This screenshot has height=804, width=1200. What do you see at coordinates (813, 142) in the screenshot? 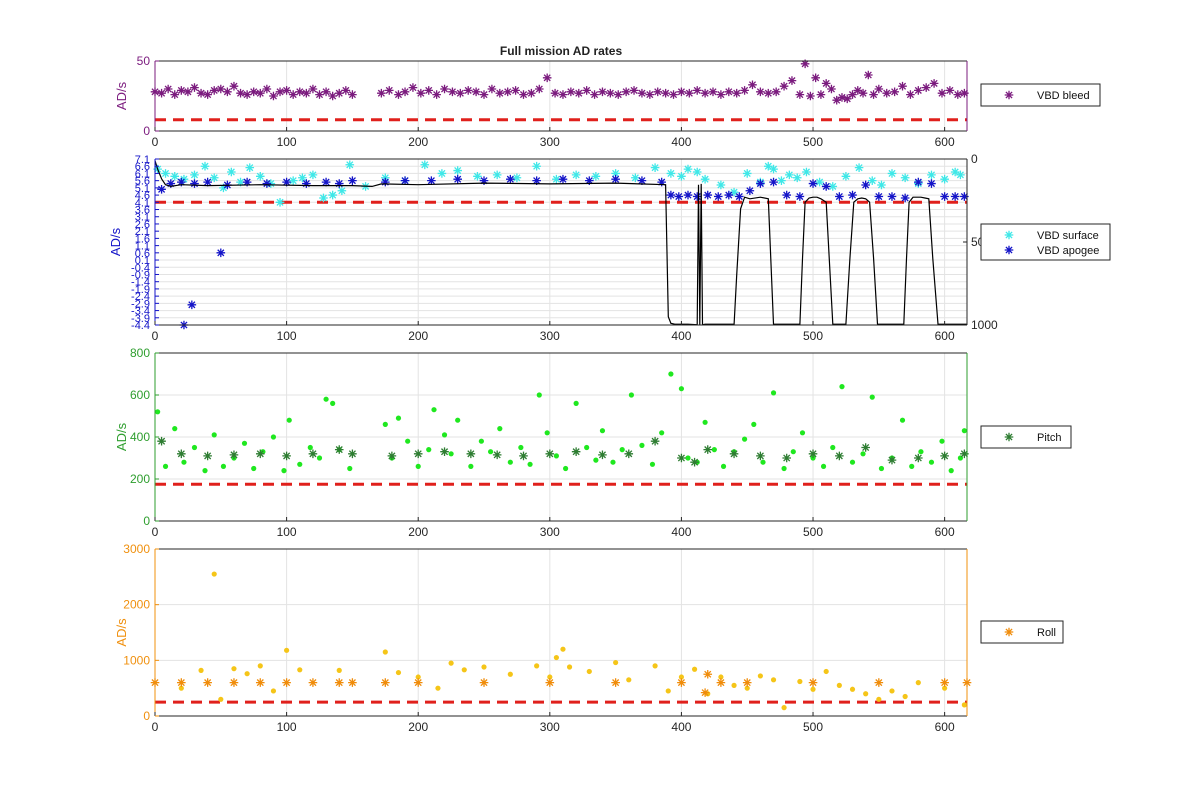
I see `x-tick-label: 500` at bounding box center [813, 142].